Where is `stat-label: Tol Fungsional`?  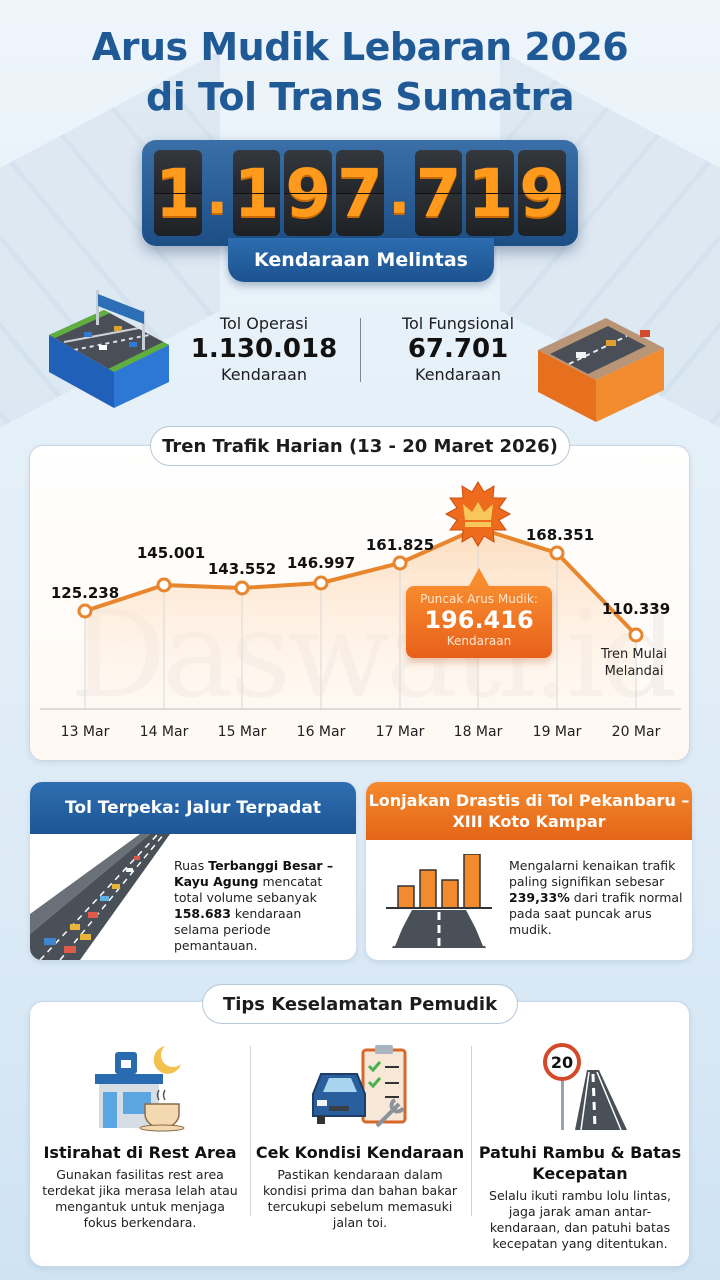
stat-label: Tol Fungsional is located at coordinates (458, 323).